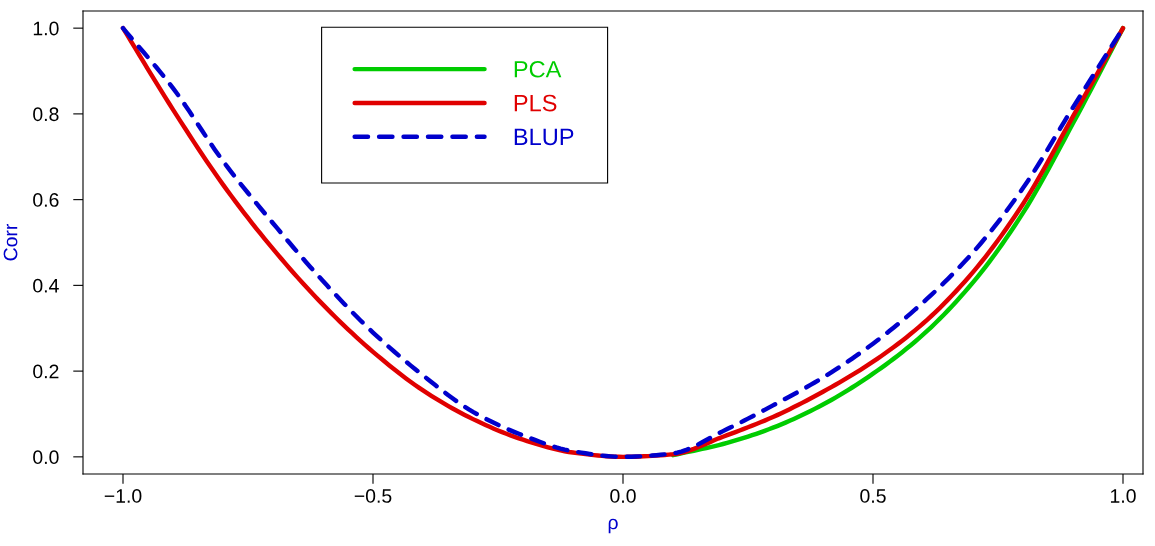 The image size is (1155, 546). I want to click on y-tick-label: 1.0, so click(46, 28).